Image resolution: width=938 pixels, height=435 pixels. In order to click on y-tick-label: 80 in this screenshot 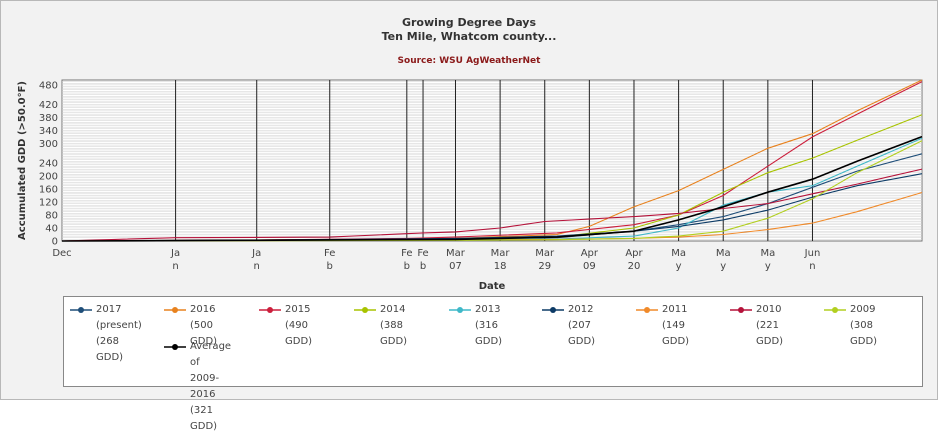, I will do `click(51, 215)`.